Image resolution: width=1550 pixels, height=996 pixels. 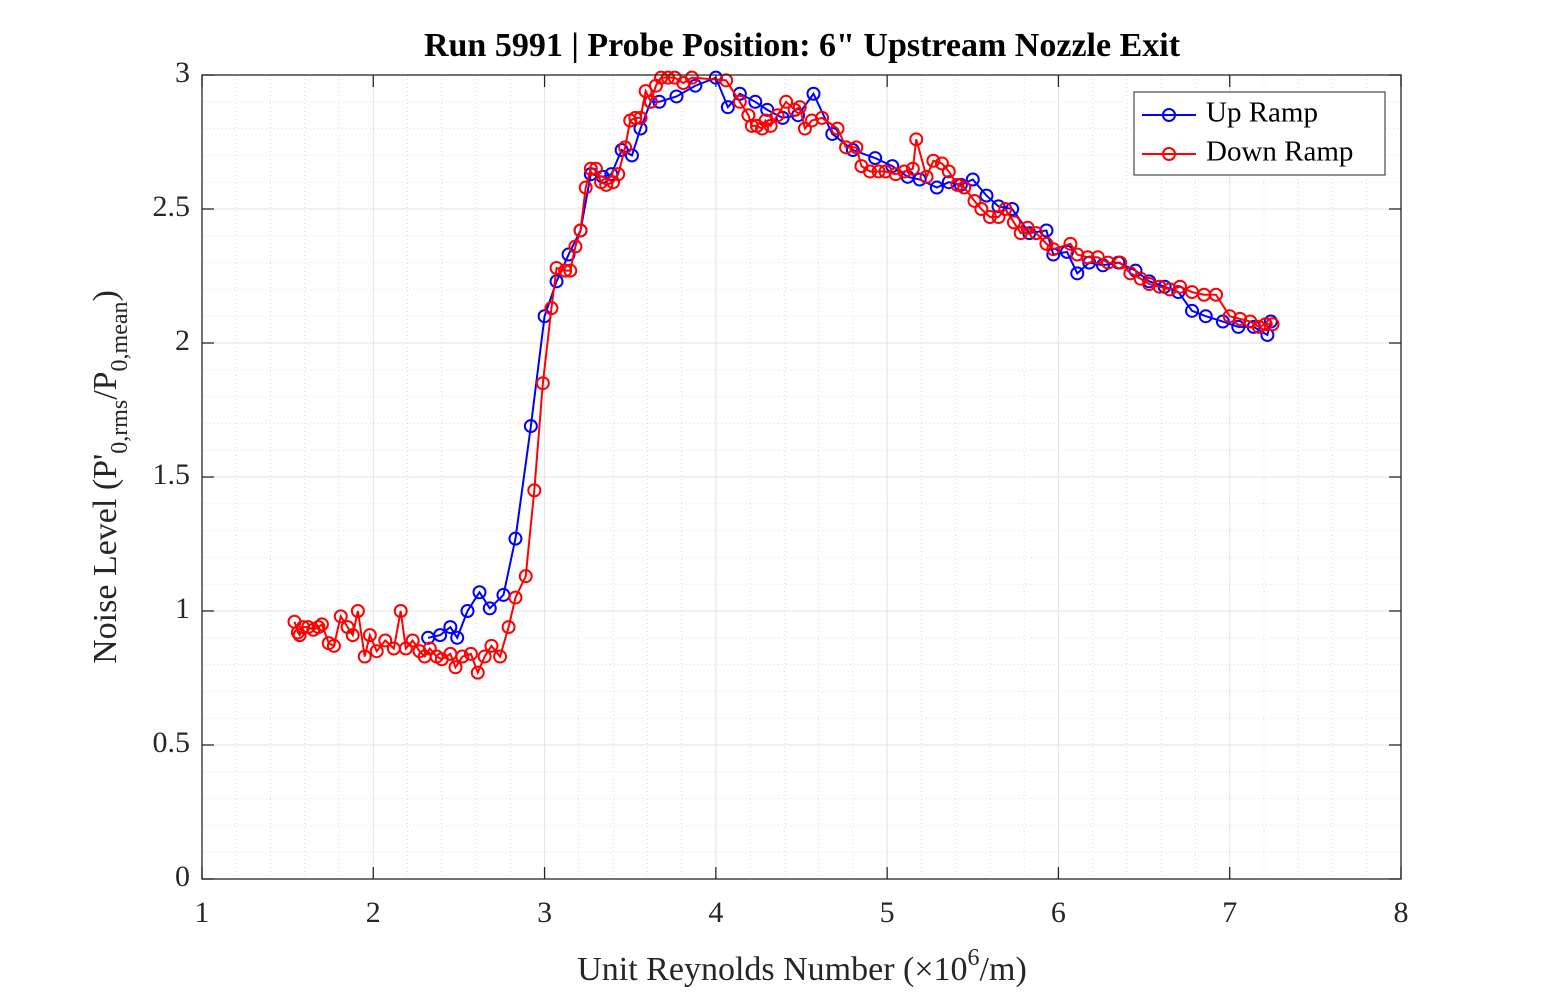 What do you see at coordinates (1259, 133) in the screenshot?
I see `legend: Up Ramp Down Ramp` at bounding box center [1259, 133].